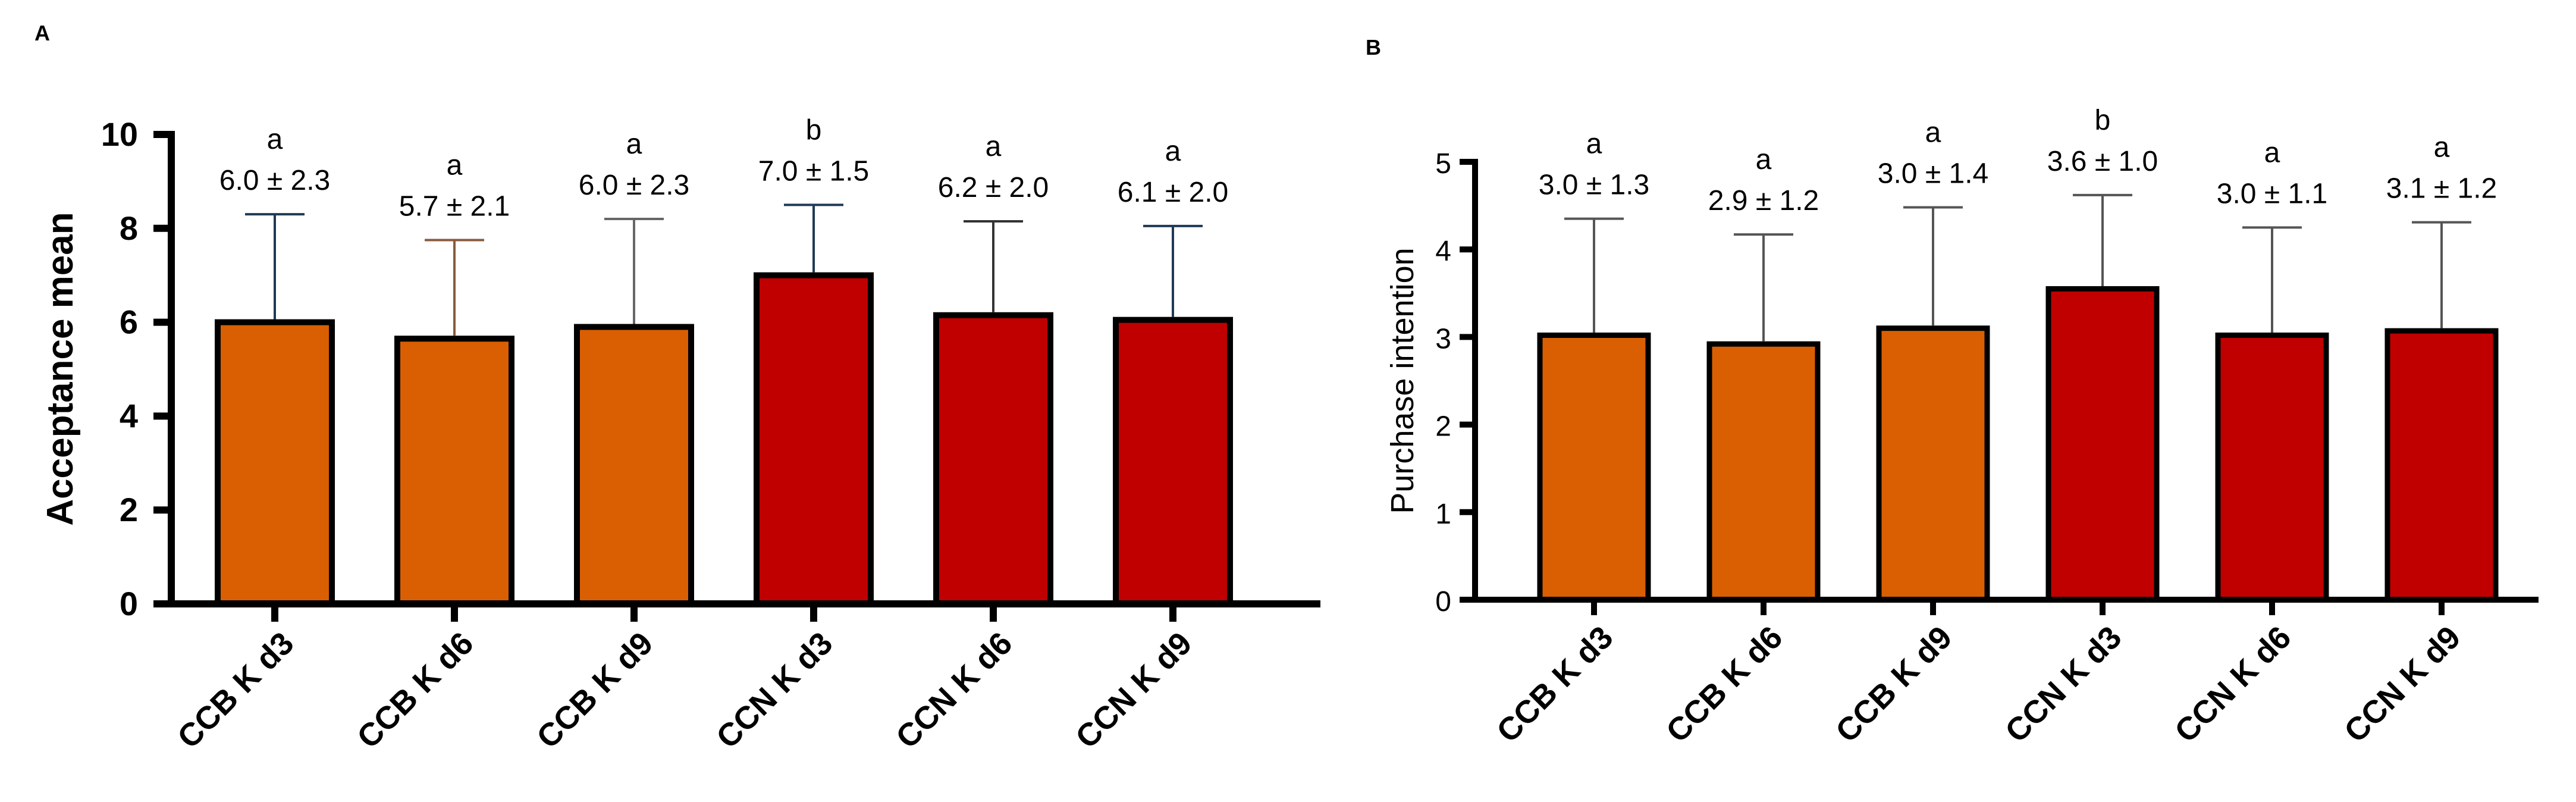 The width and height of the screenshot is (2576, 802). What do you see at coordinates (1373, 47) in the screenshot?
I see `panel-label-b: B` at bounding box center [1373, 47].